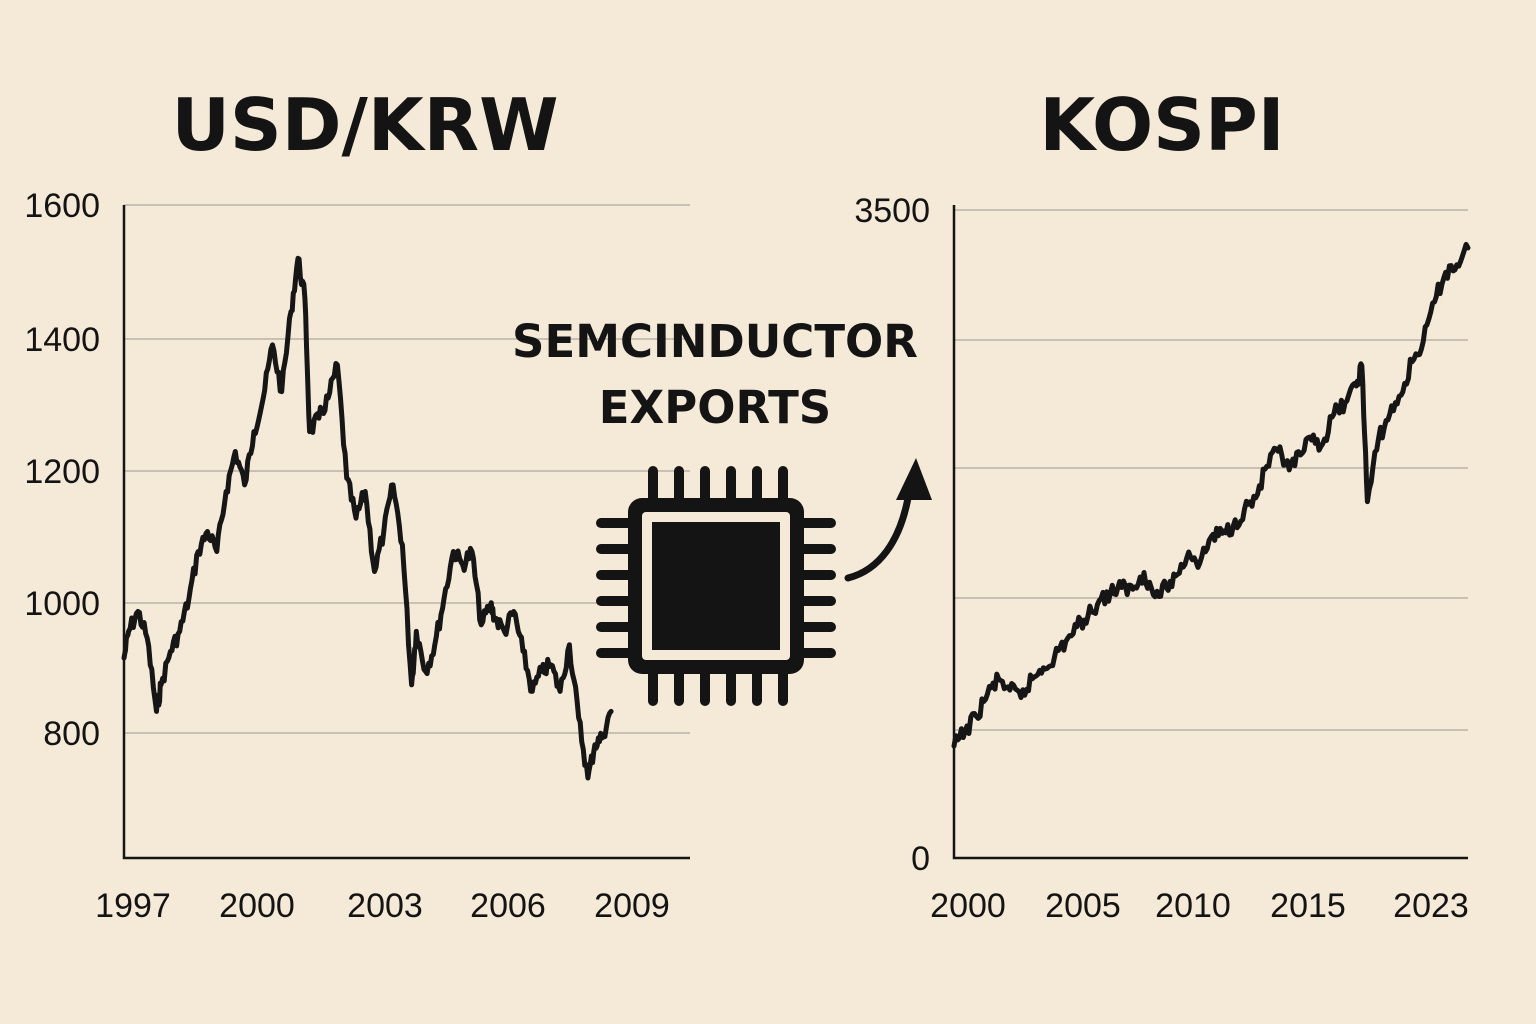 The image size is (1536, 1024). I want to click on kospi-y-tick-labels: 3500 0, so click(892, 535).